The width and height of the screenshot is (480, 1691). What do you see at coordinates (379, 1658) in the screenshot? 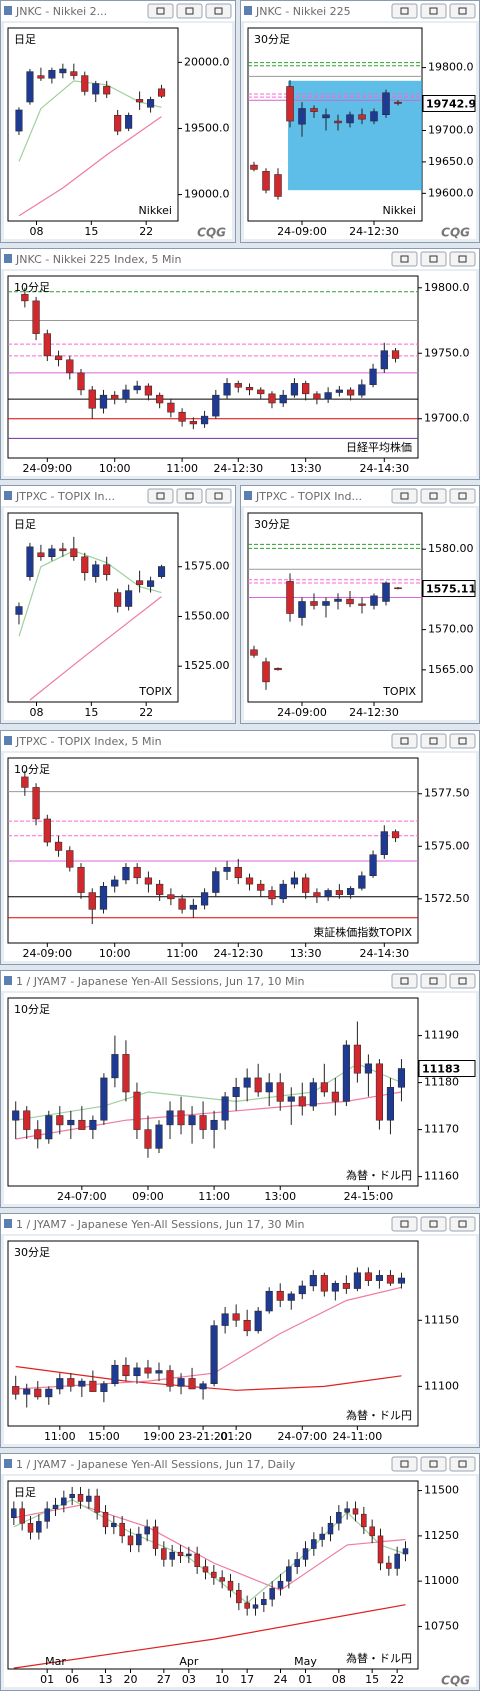
I see `watermark: 為替・ドル円` at bounding box center [379, 1658].